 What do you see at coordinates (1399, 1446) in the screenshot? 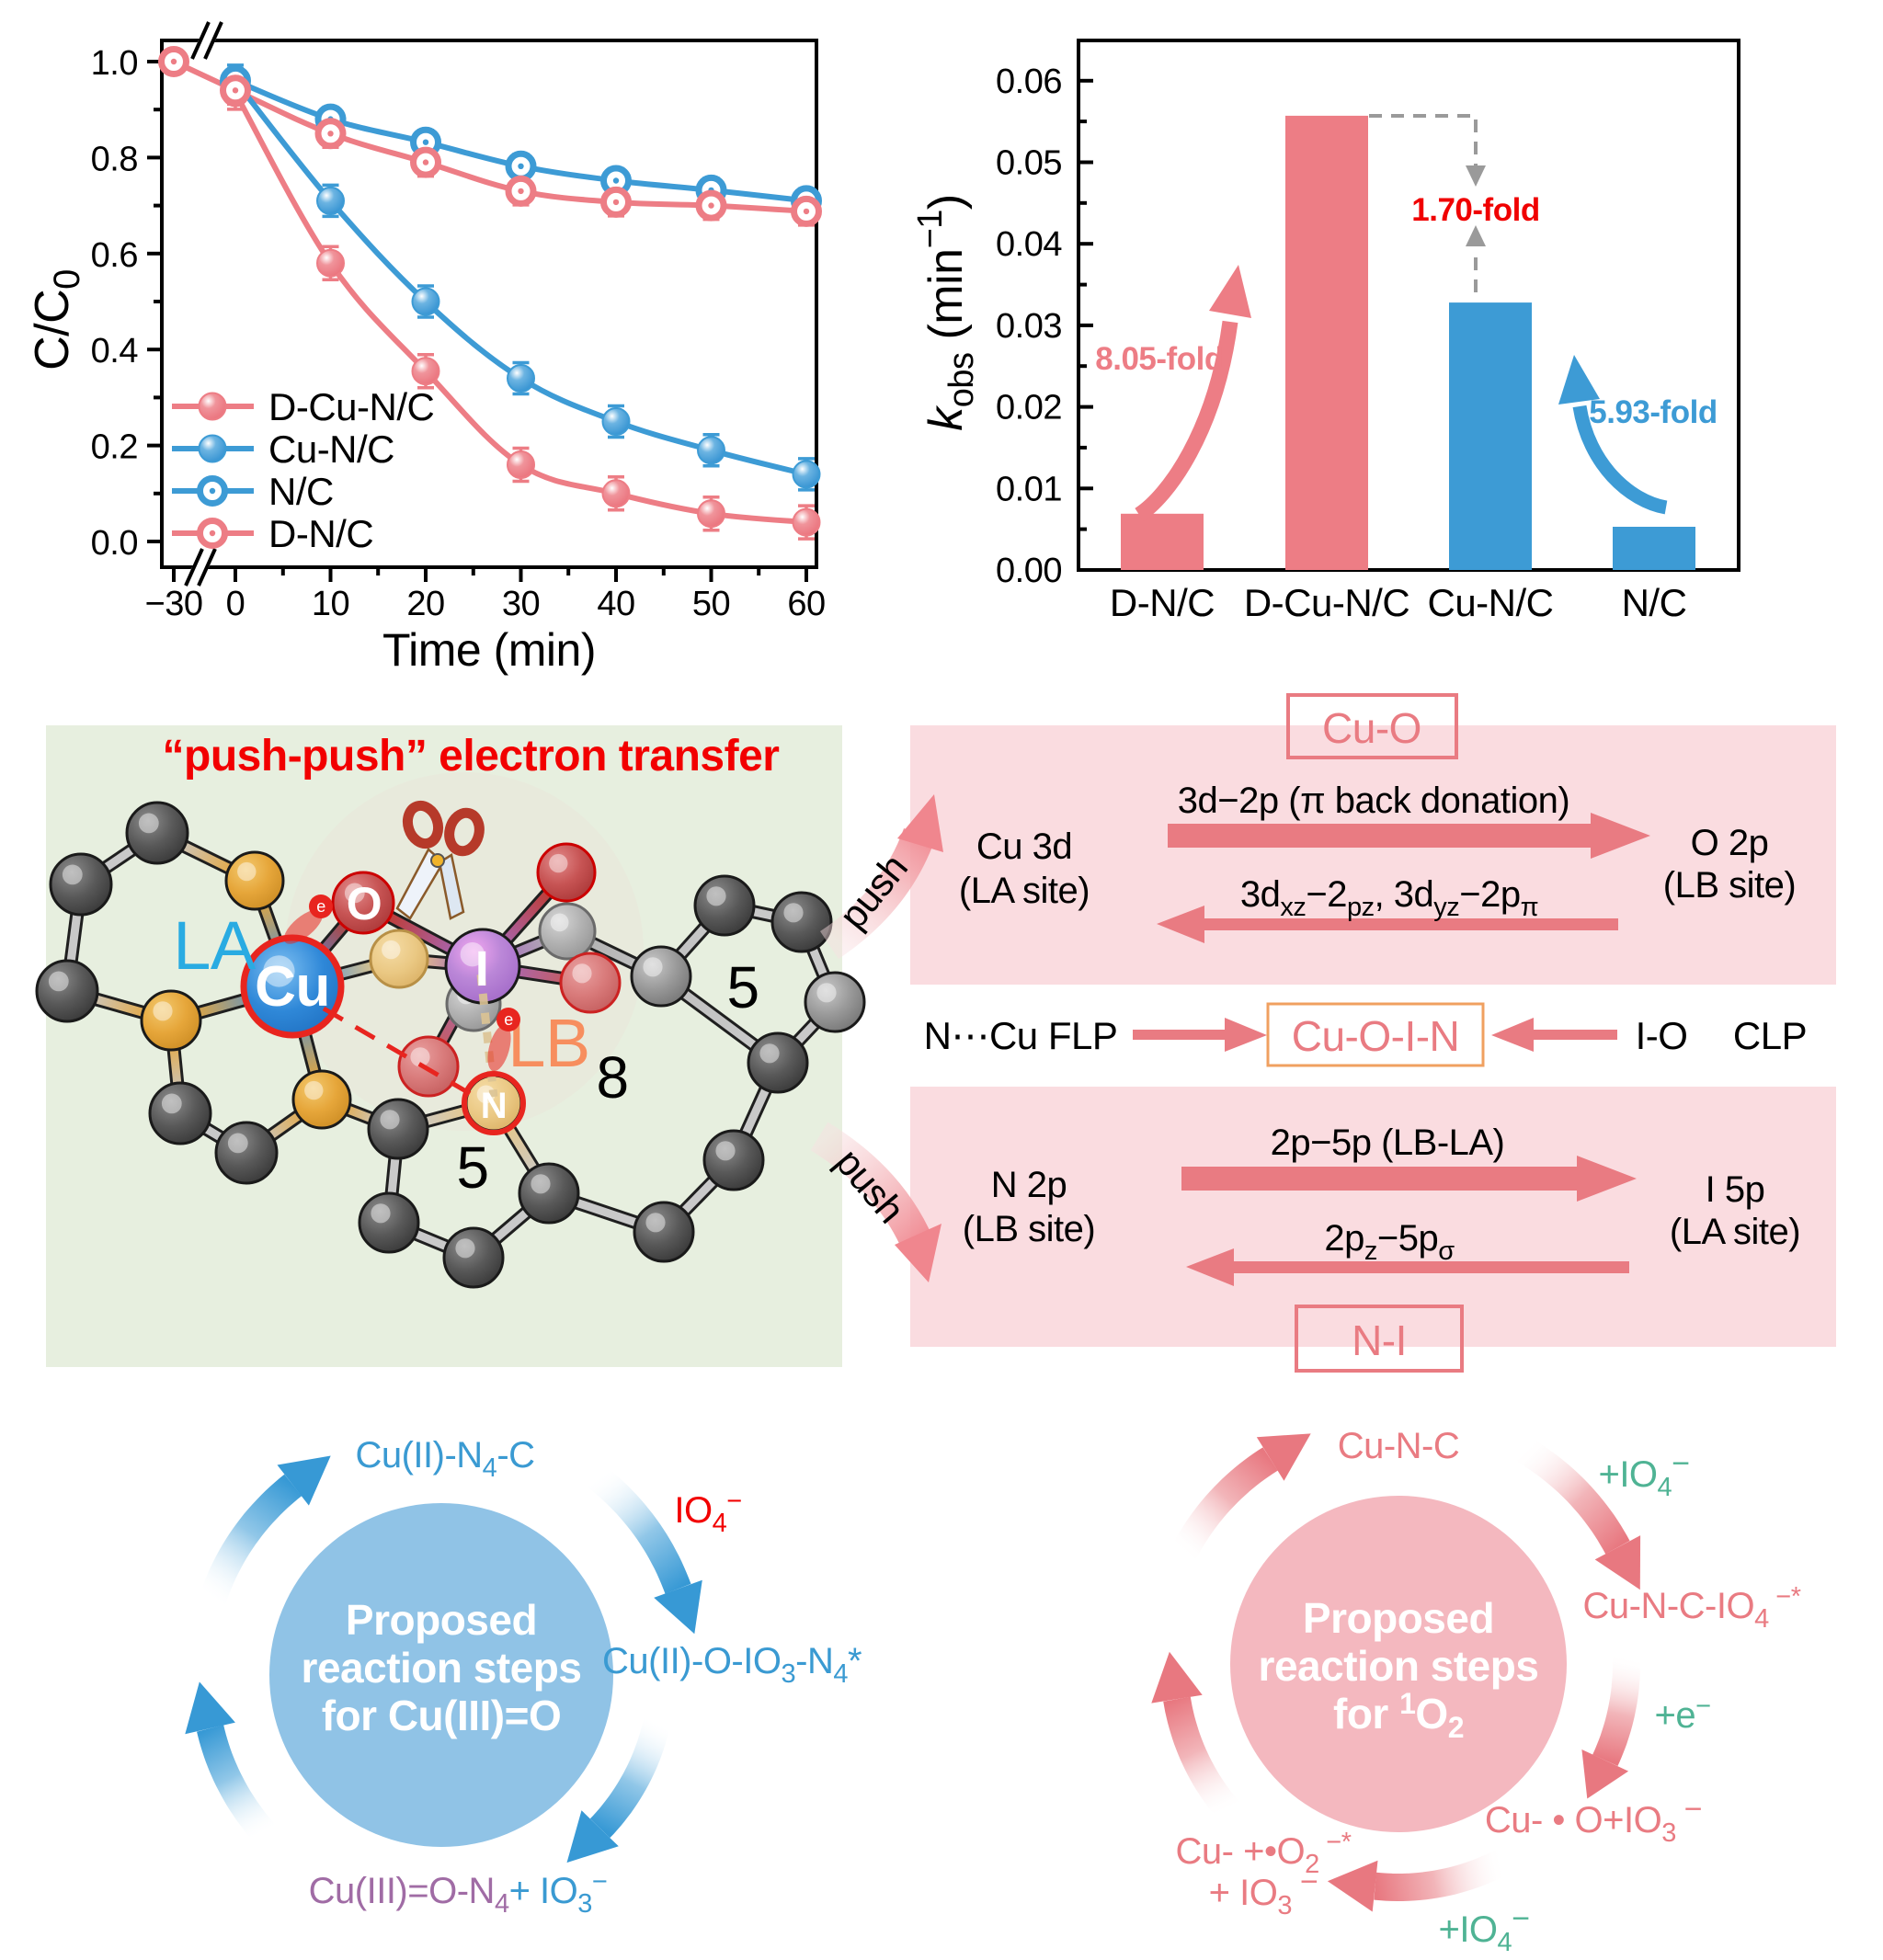
I see `svg-text: Cu-N-C` at bounding box center [1399, 1446].